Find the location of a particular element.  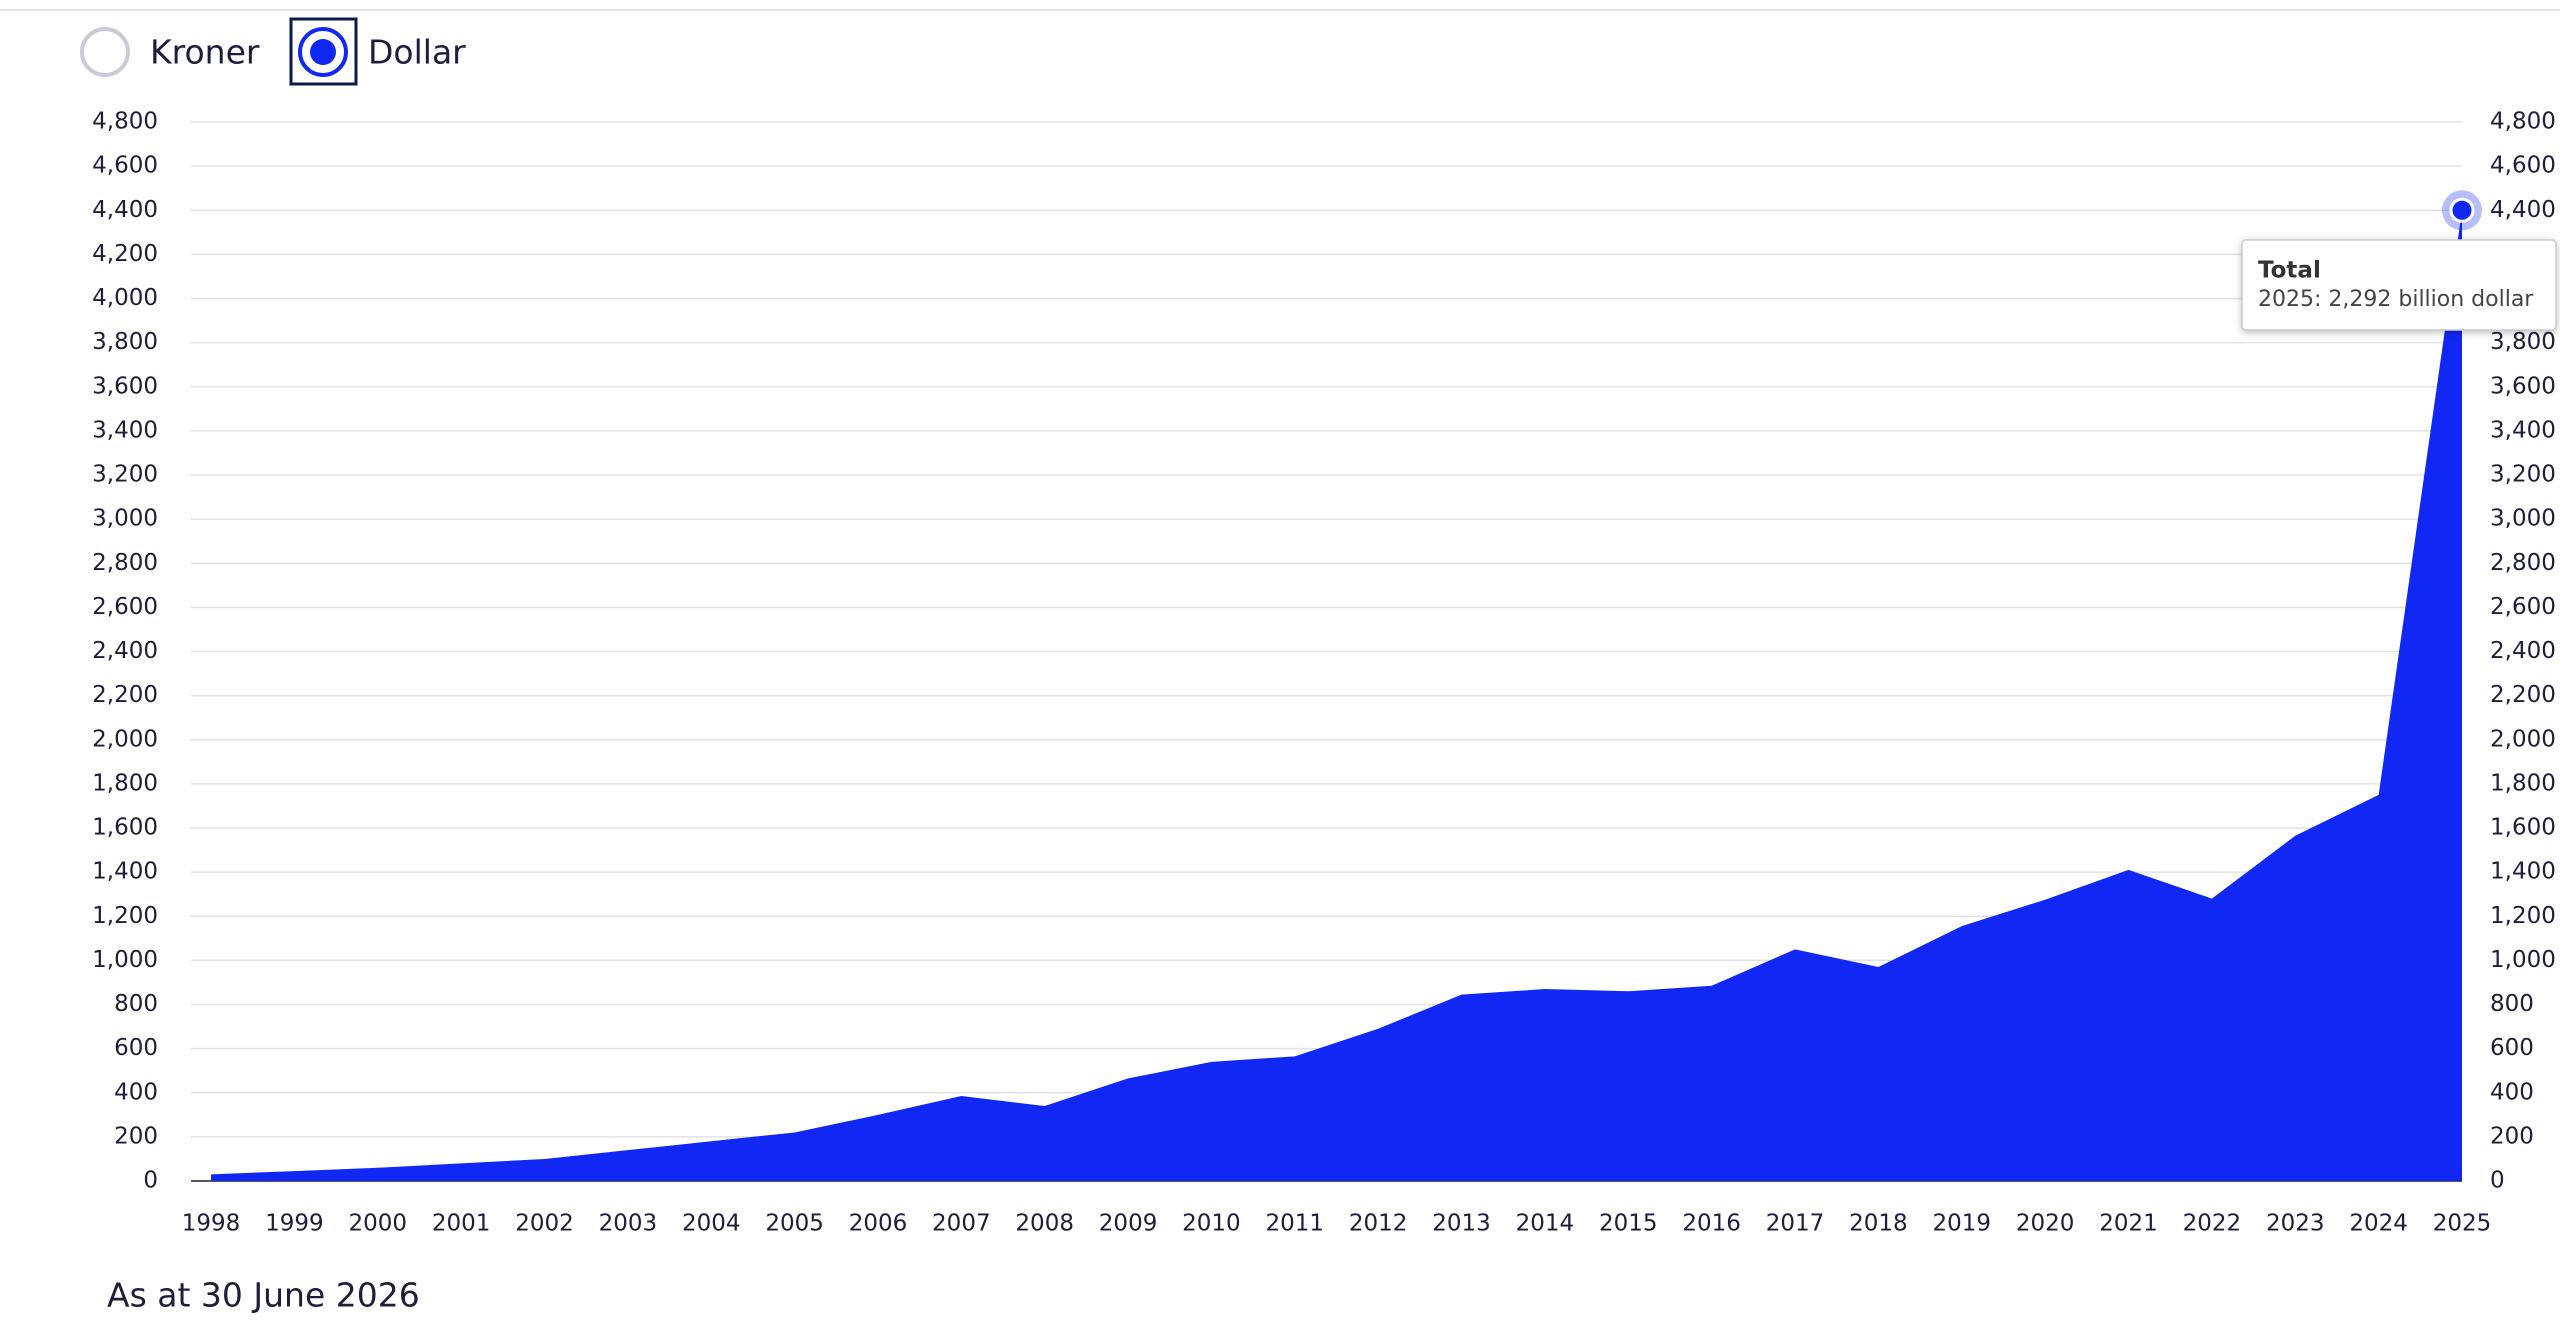

y-tick-label: 1,600 is located at coordinates (125, 828).